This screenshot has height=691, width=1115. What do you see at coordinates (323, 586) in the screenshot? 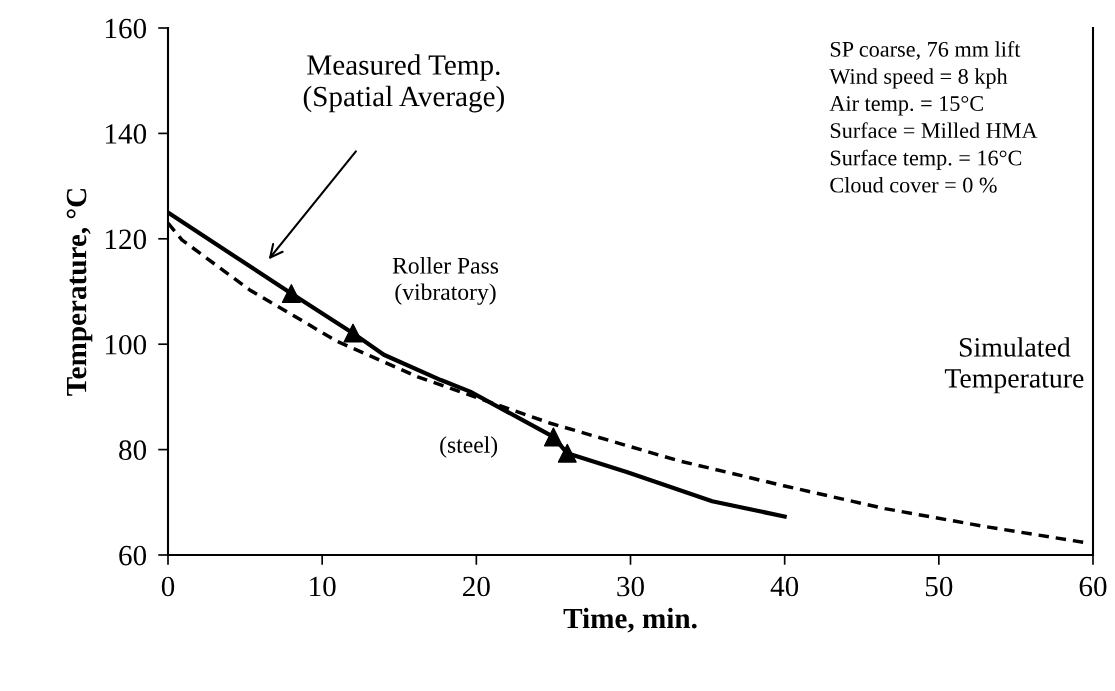
I see `x-tick-label: 10` at bounding box center [323, 586].